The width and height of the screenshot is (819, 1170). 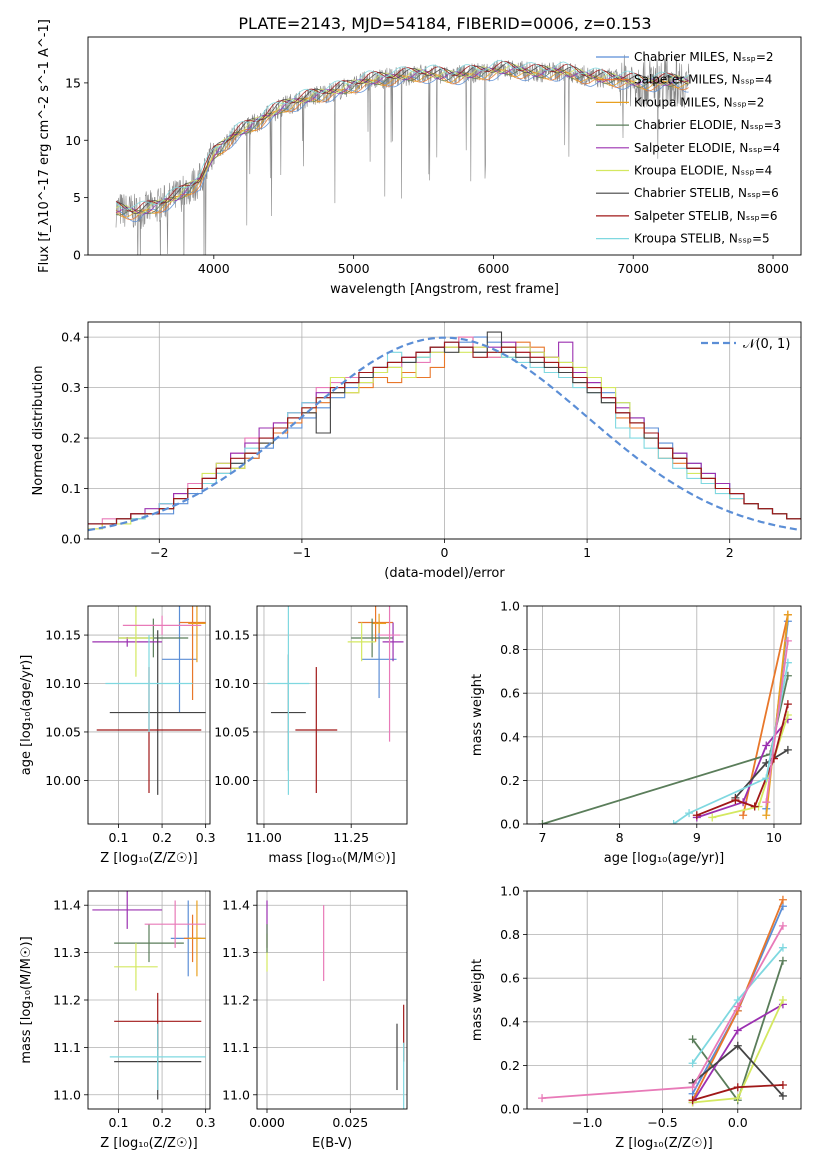 What do you see at coordinates (63, 731) in the screenshot?
I see `y-tick-label: 10.05` at bounding box center [63, 731].